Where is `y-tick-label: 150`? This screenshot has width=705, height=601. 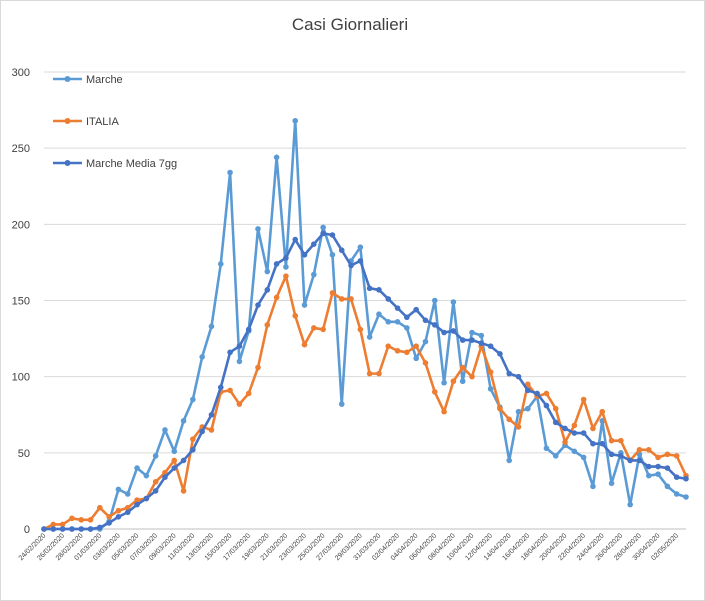
y-tick-label: 150 is located at coordinates (21, 302).